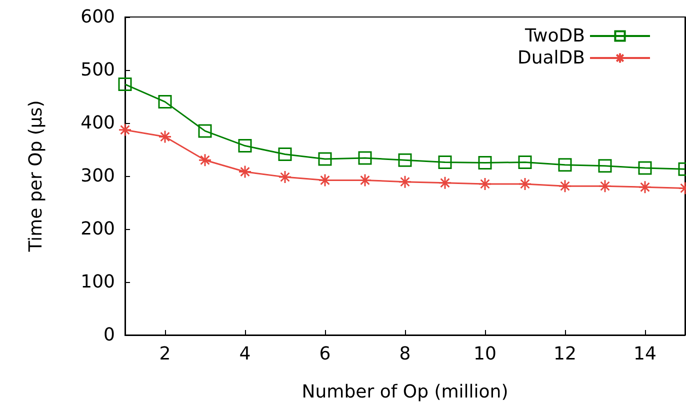 The height and width of the screenshot is (420, 686). Describe the element at coordinates (405, 392) in the screenshot. I see `x-axis-title: Number of Op (million)` at that location.